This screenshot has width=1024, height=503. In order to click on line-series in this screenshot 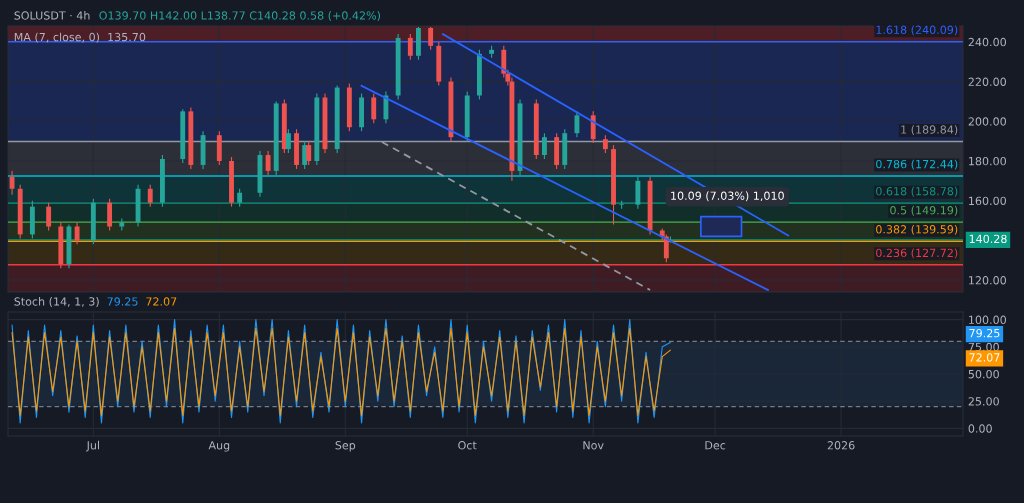, I will do `click(341, 371)`.